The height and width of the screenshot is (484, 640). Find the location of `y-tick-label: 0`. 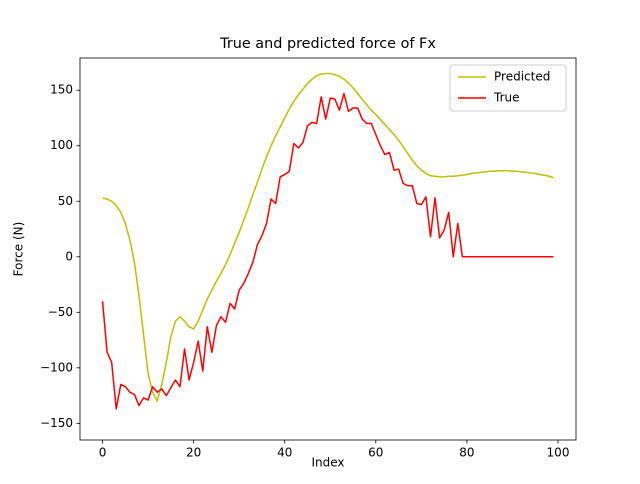

y-tick-label: 0 is located at coordinates (69, 256).